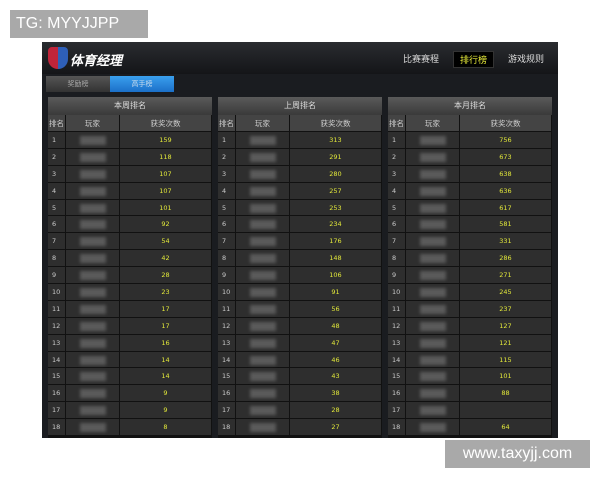 Image resolution: width=600 pixels, height=480 pixels. Describe the element at coordinates (130, 157) in the screenshot. I see `table-row: 2 118` at that location.